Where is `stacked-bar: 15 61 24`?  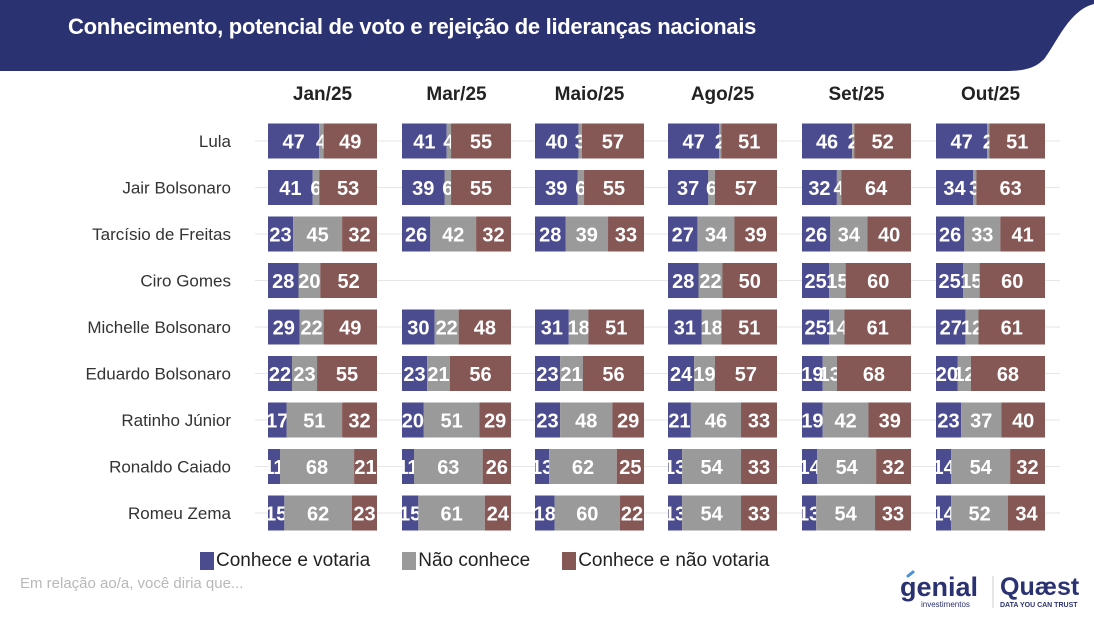
stacked-bar: 15 61 24 is located at coordinates (455, 513).